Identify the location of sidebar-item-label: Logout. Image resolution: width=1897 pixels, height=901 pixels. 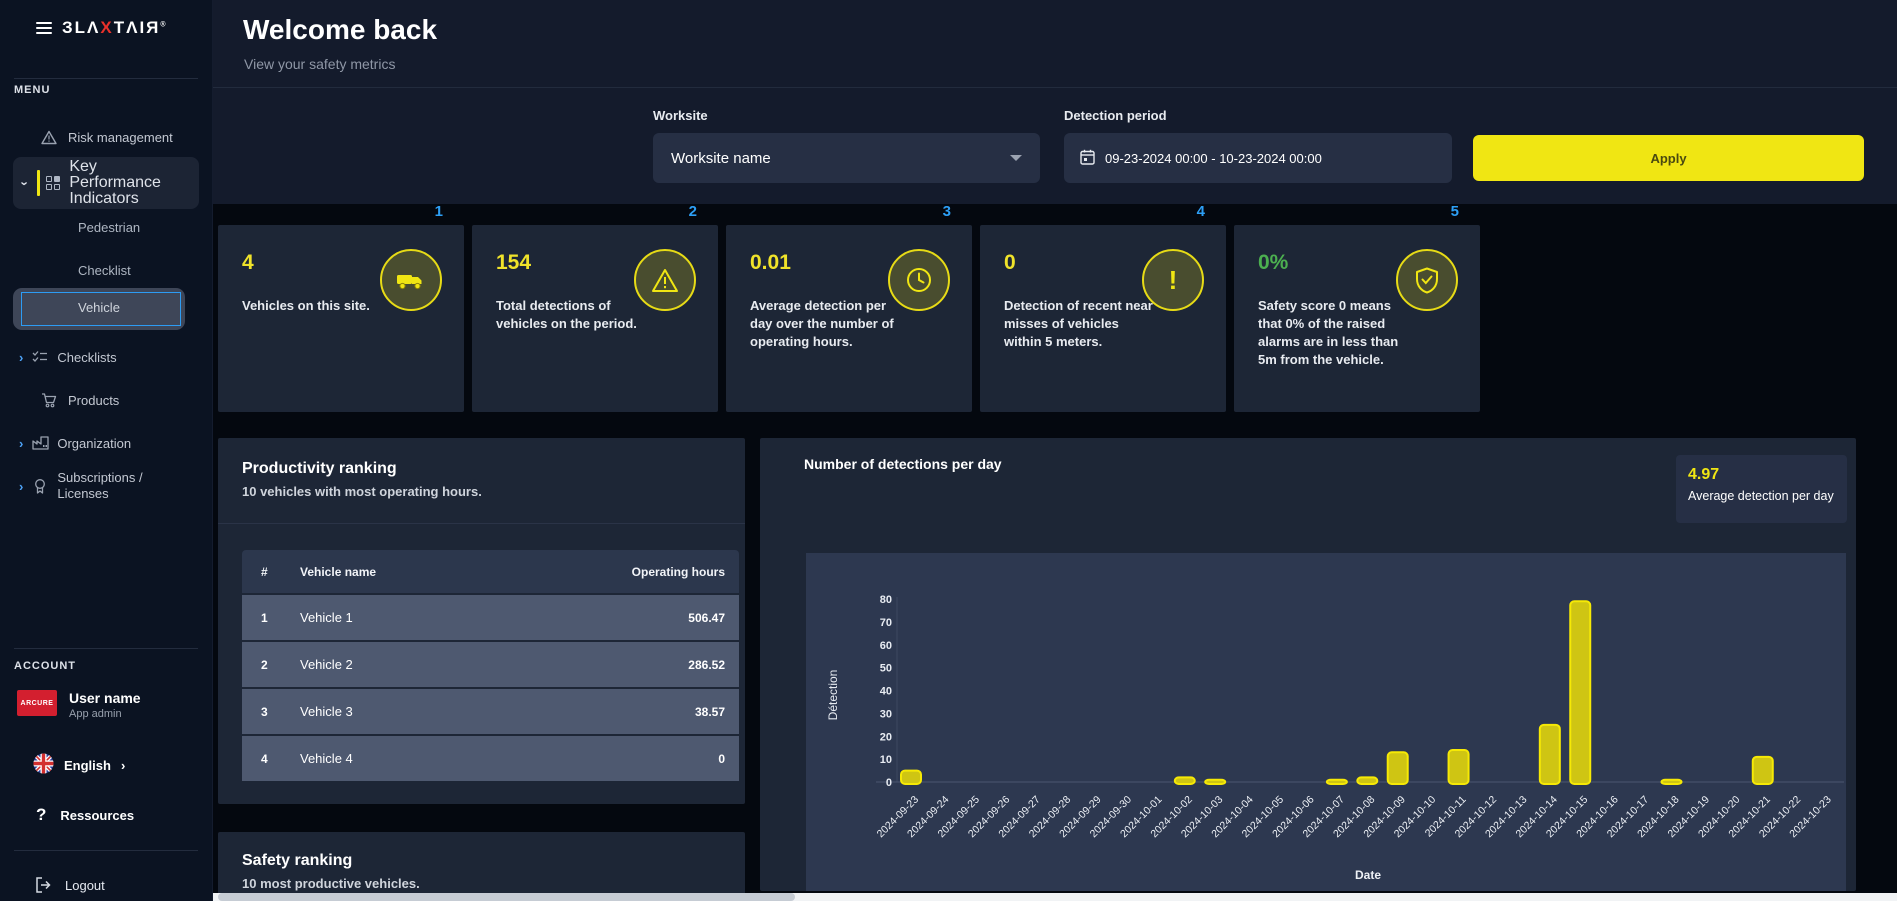
(85, 885).